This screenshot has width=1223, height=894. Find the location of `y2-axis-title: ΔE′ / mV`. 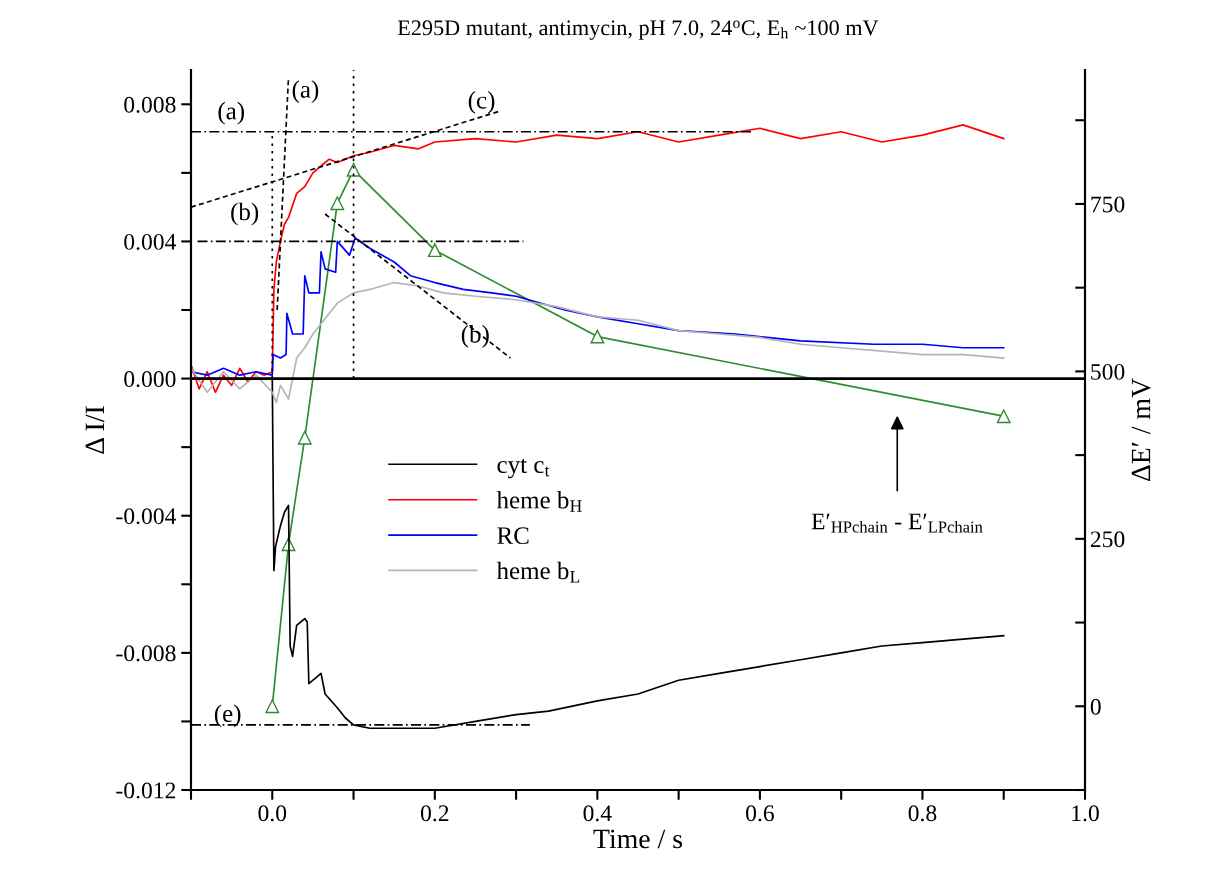

y2-axis-title: ΔE′ / mV is located at coordinates (1141, 430).